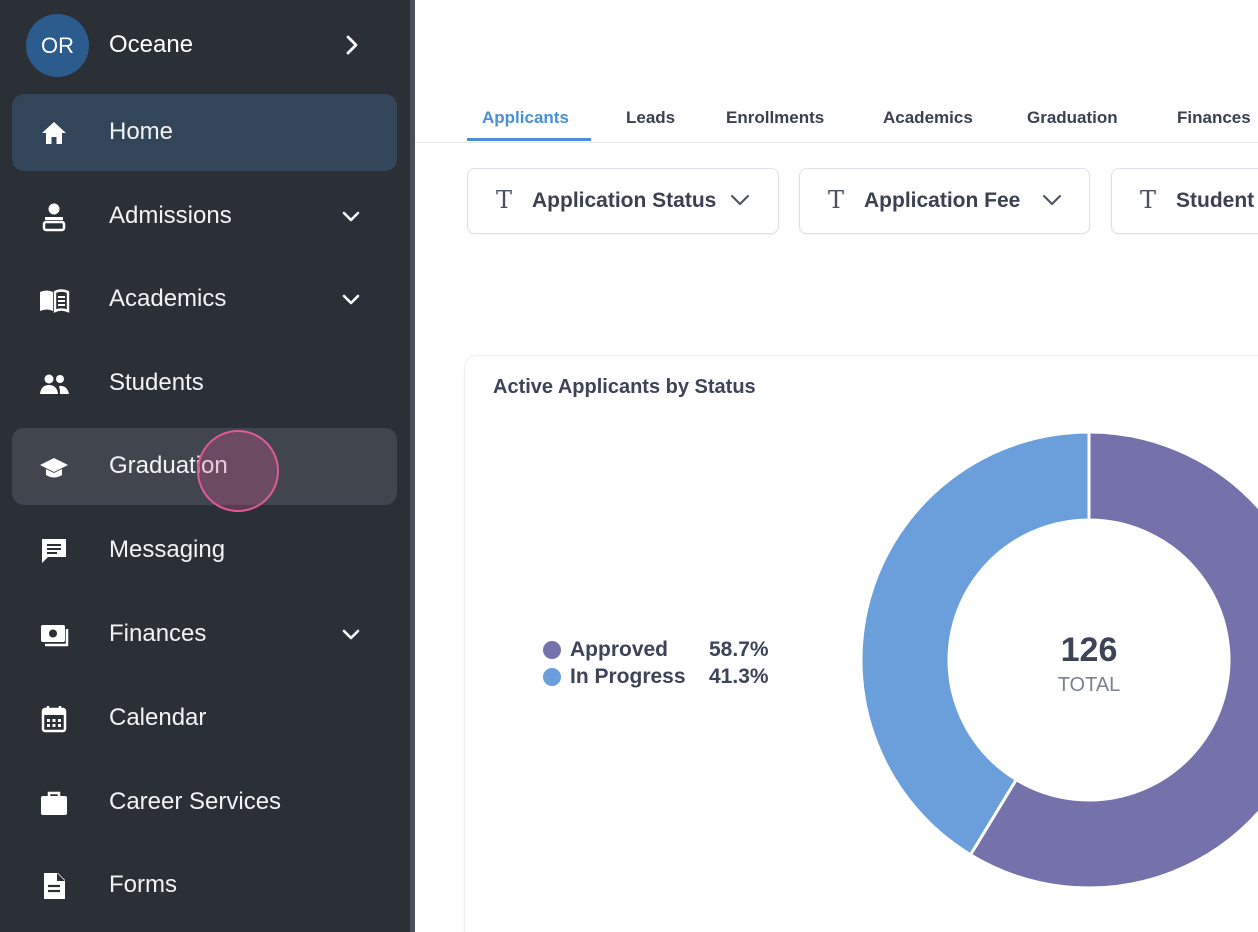 This screenshot has width=1258, height=932. I want to click on sidebar-item-calendar: Calendar, so click(204, 718).